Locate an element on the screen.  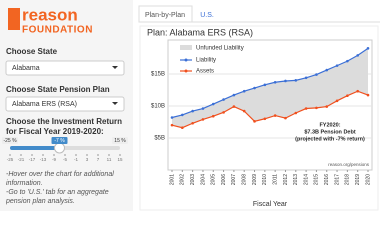
x-tick-label: 2013 is located at coordinates (296, 179).